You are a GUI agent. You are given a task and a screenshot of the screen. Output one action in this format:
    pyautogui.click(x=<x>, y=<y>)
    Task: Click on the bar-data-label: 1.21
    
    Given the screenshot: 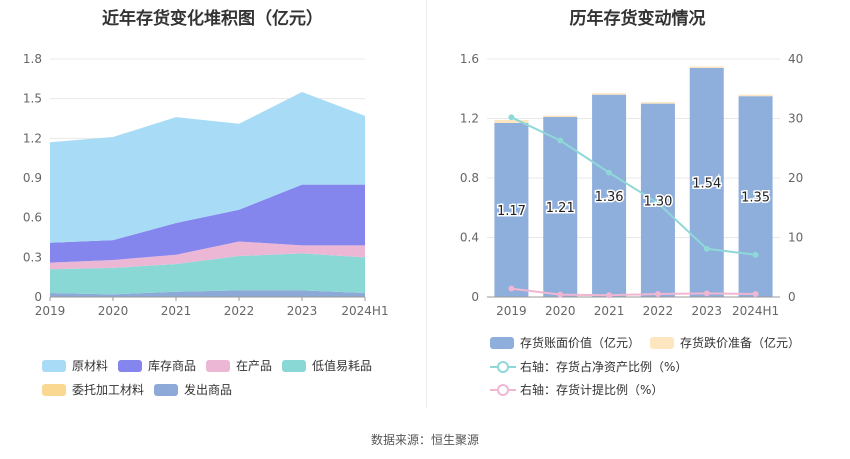 What is the action you would take?
    pyautogui.click(x=560, y=208)
    